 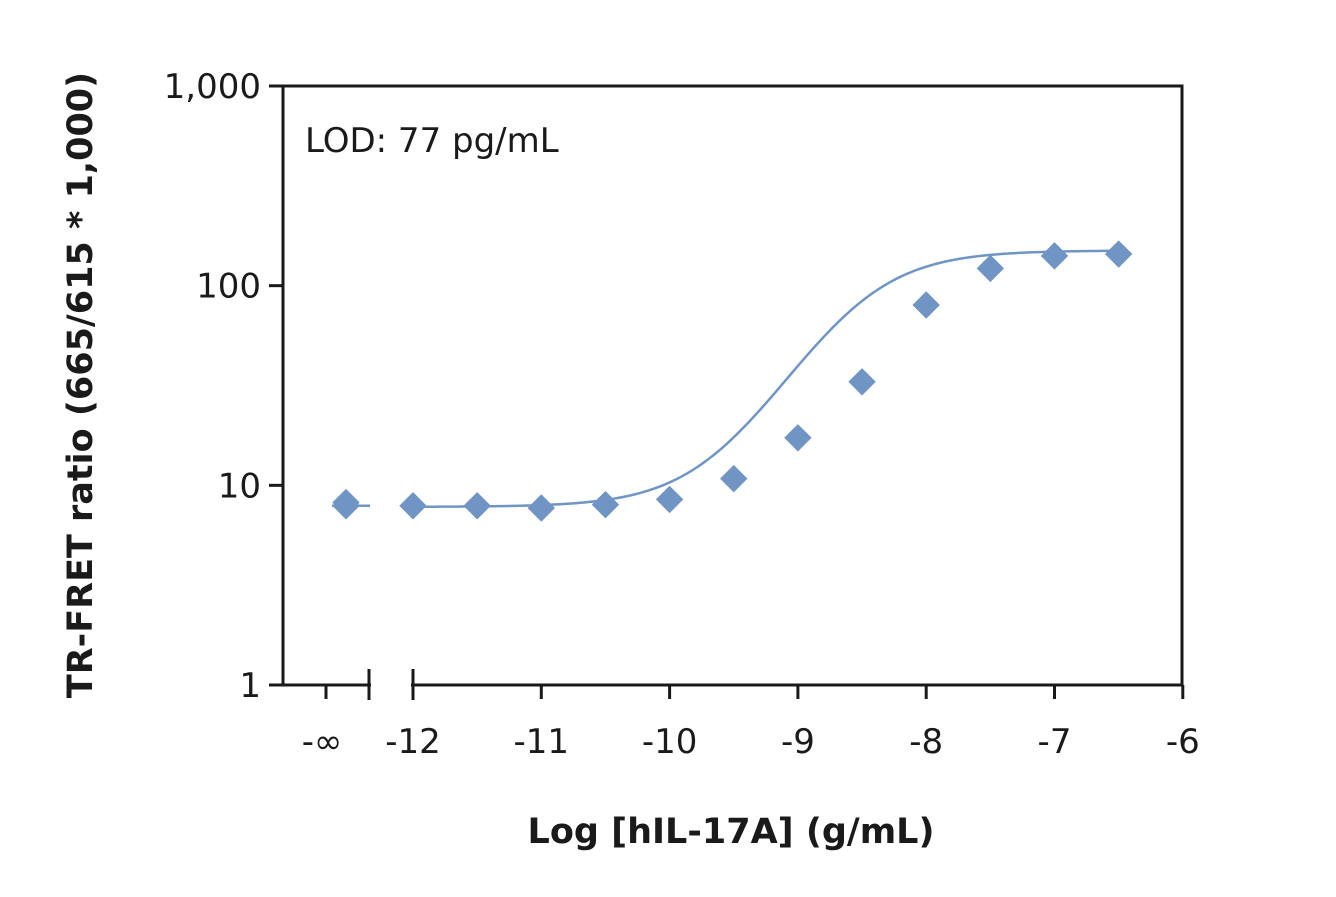 I want to click on x-tick-label: -9, so click(x=798, y=742).